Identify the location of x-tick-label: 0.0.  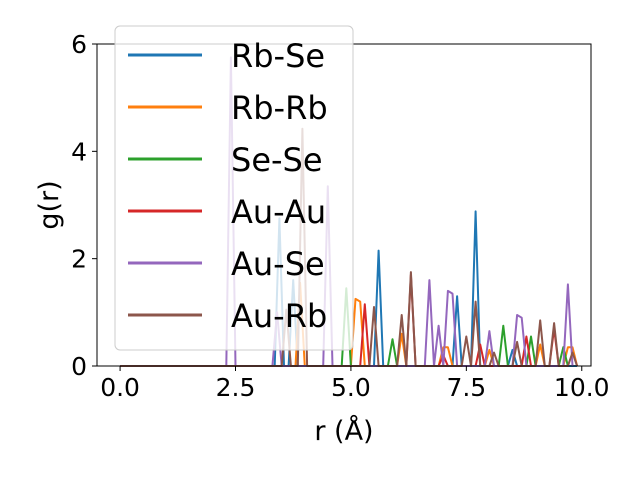
(120, 387).